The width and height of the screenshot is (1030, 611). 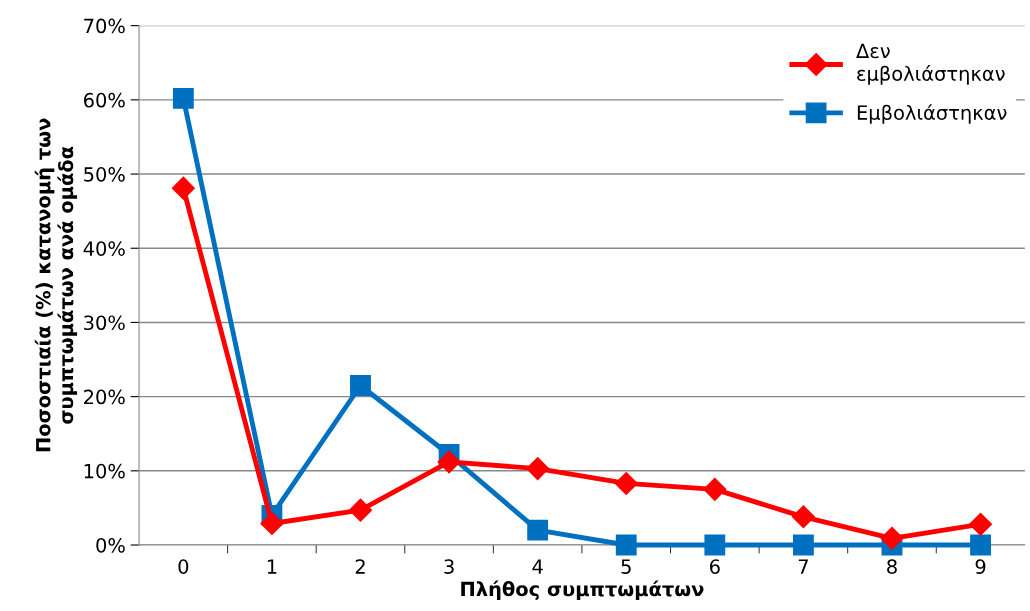 I want to click on legend-label: Δεν εμβολιάστηκαν, so click(x=930, y=64).